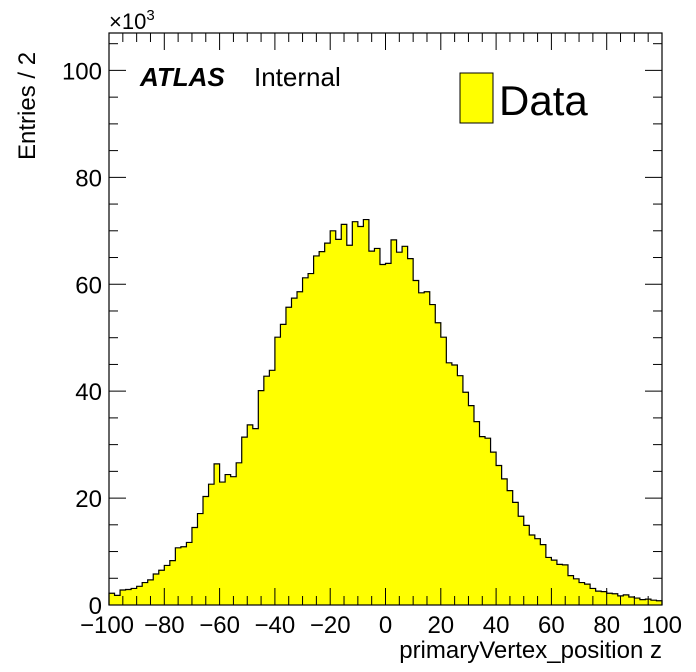 The width and height of the screenshot is (696, 672). Describe the element at coordinates (219, 625) in the screenshot. I see `x-tick-label: −60` at that location.